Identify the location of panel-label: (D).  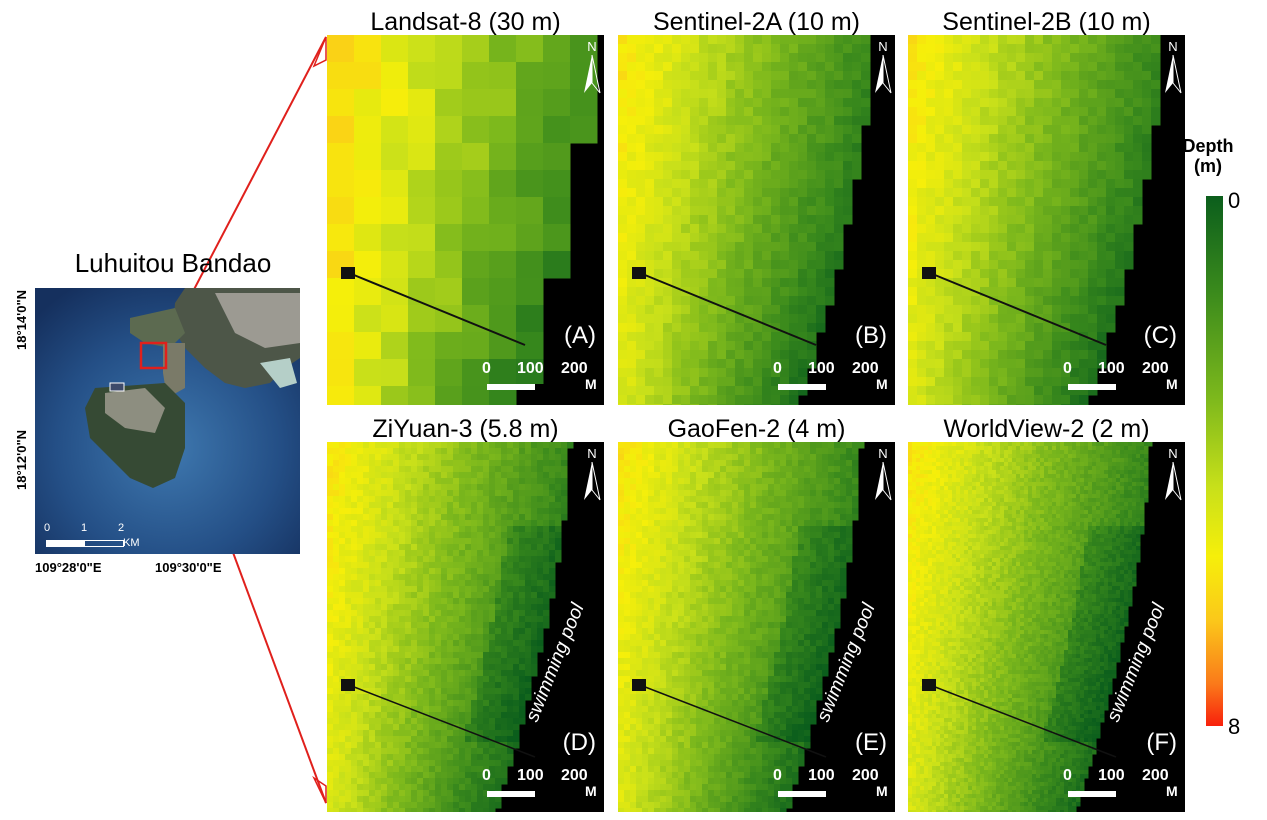
(579, 742).